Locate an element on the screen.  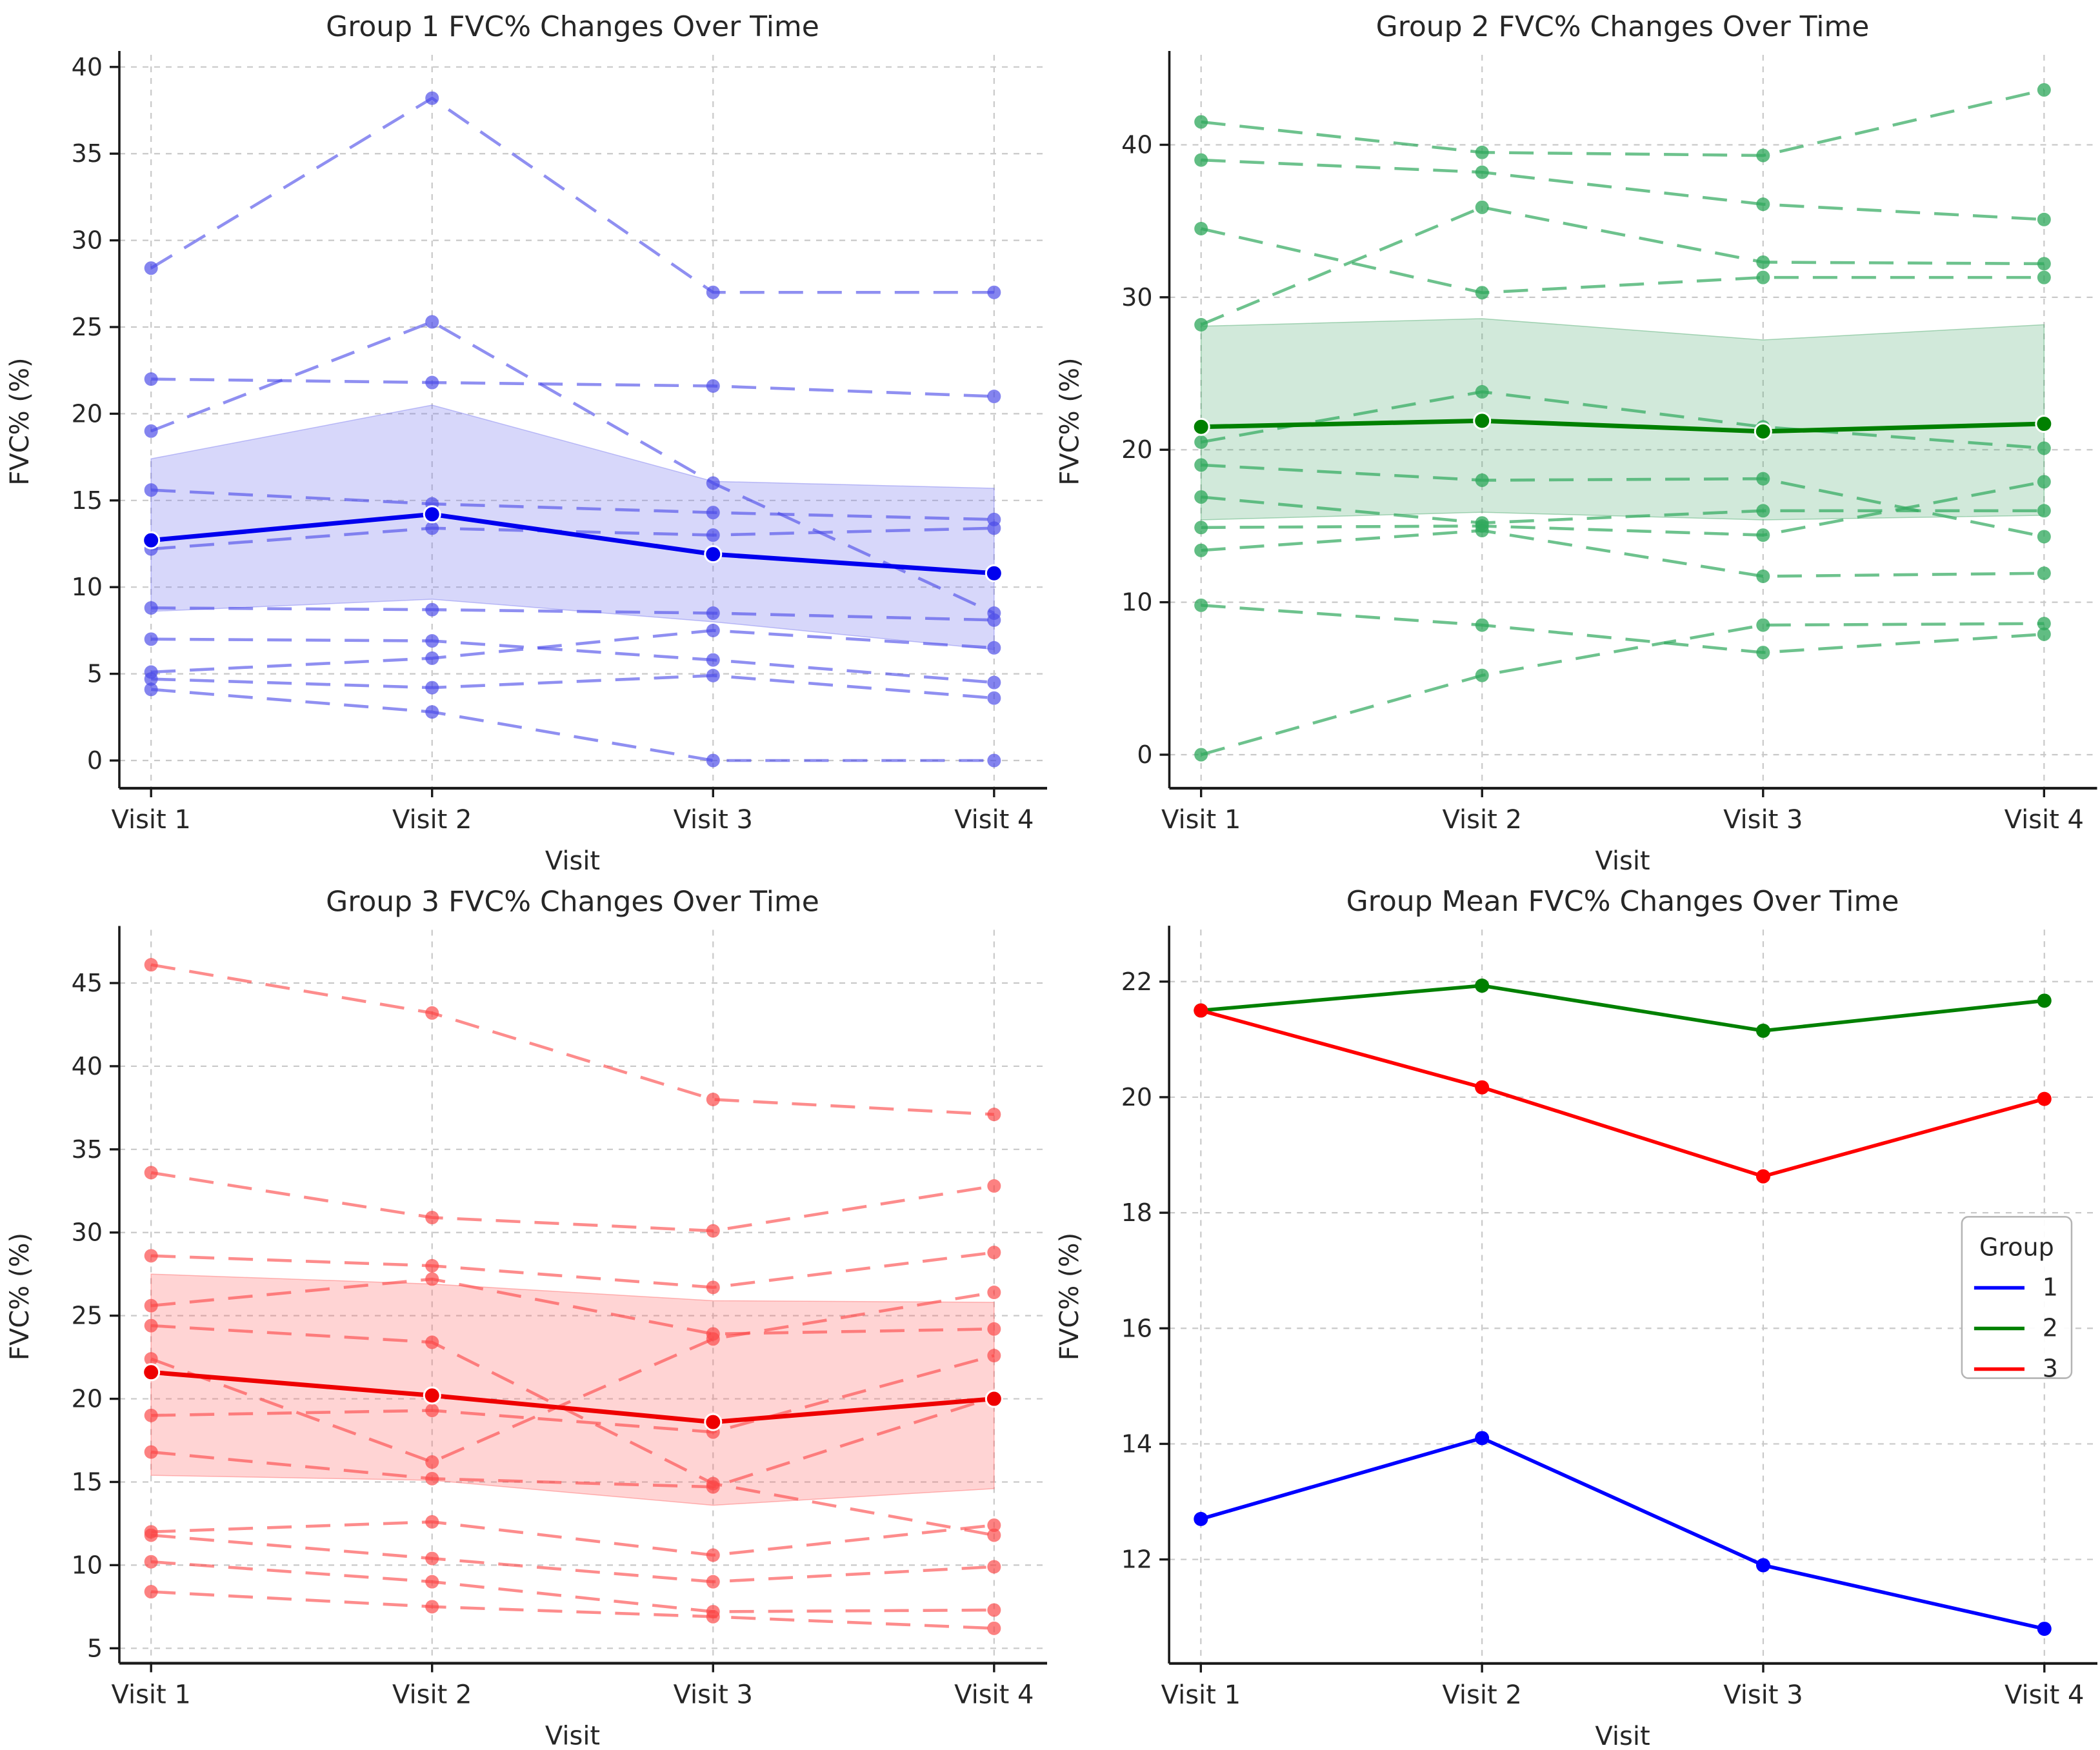
y-tick-label: 10 is located at coordinates (87, 1565).